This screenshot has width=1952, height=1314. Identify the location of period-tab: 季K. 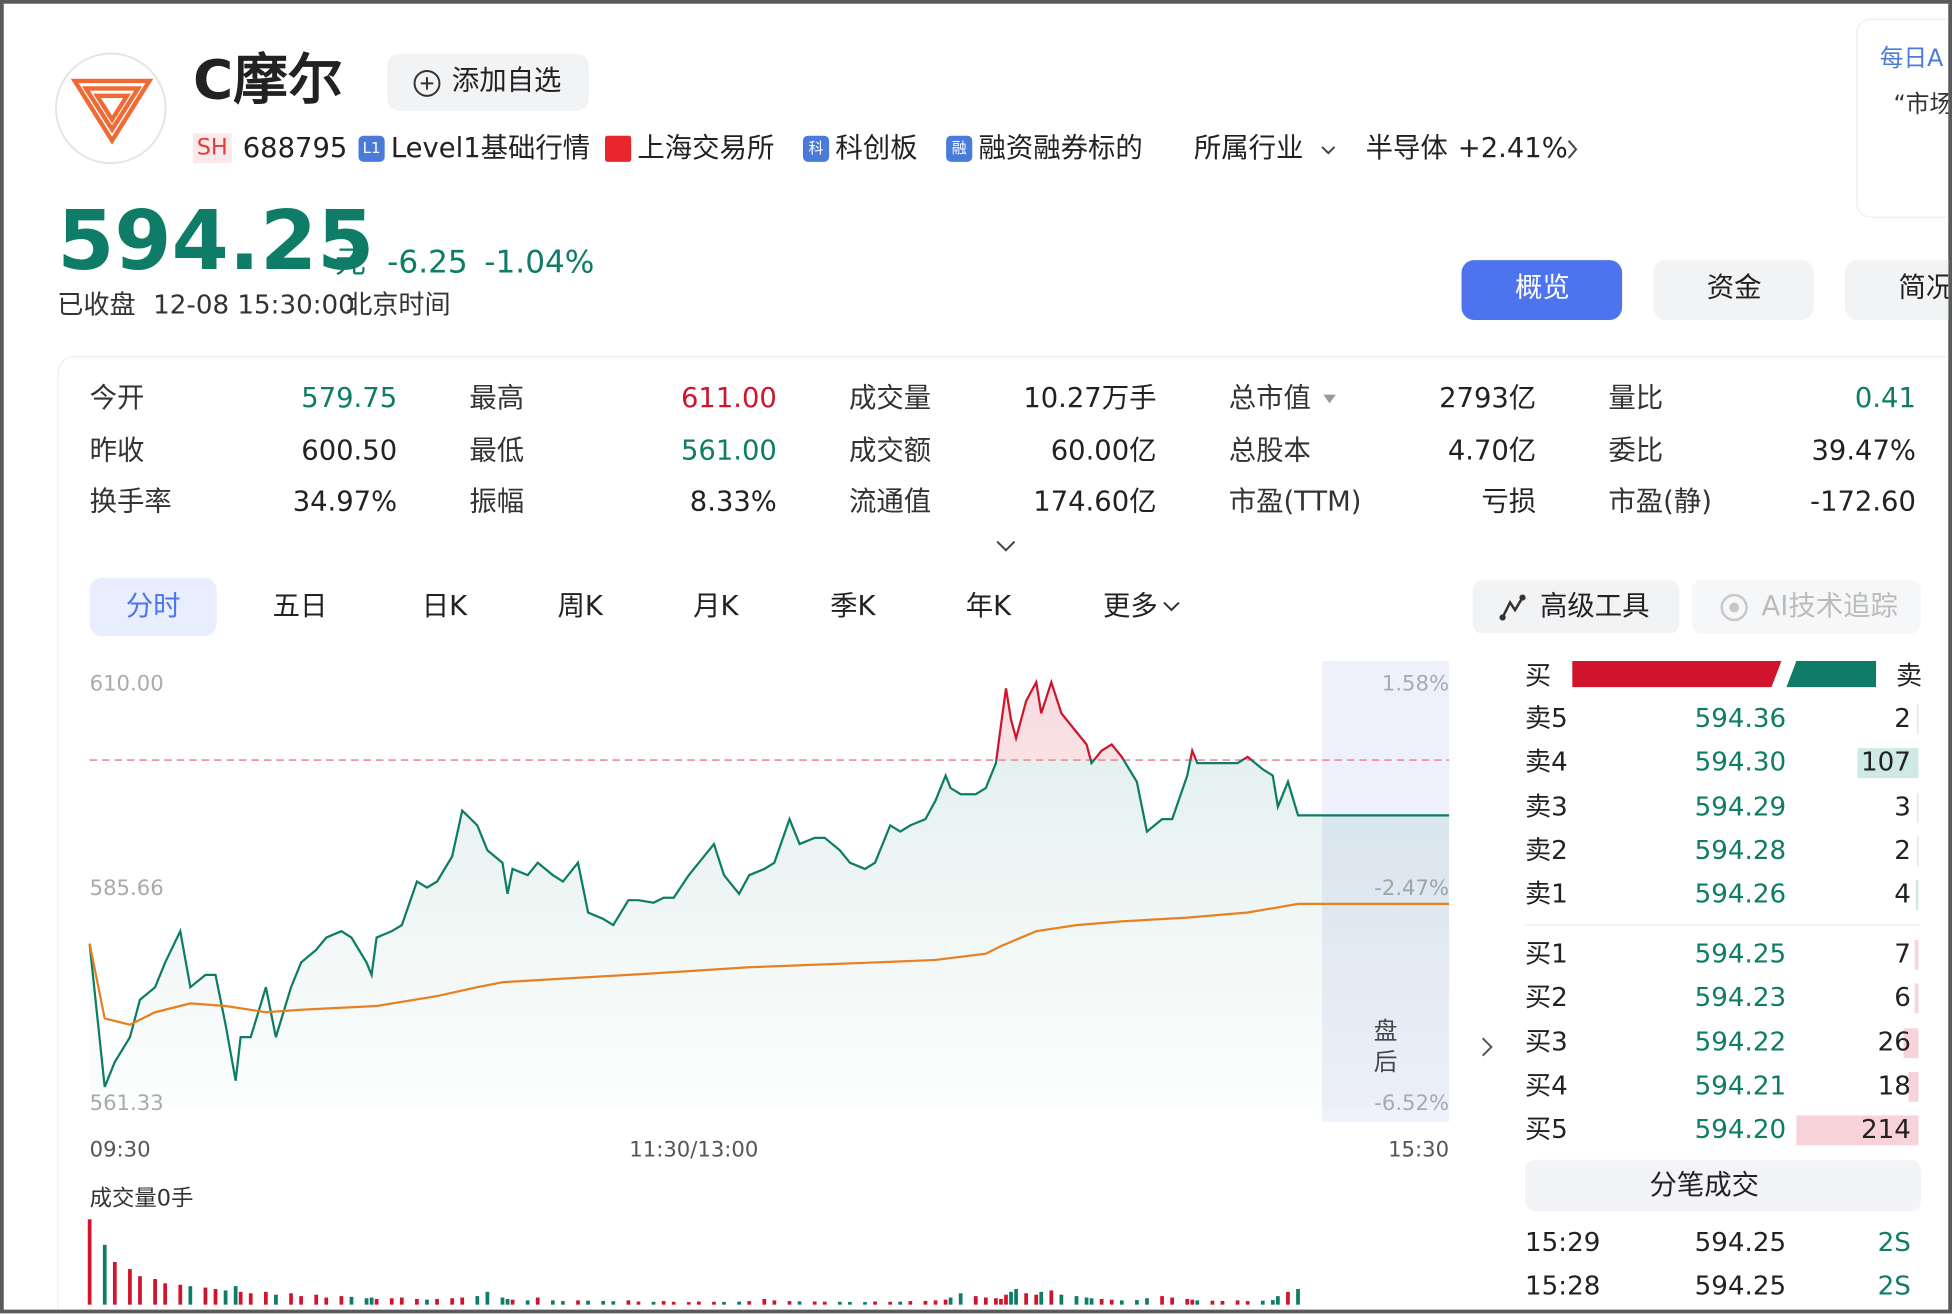
(853, 607).